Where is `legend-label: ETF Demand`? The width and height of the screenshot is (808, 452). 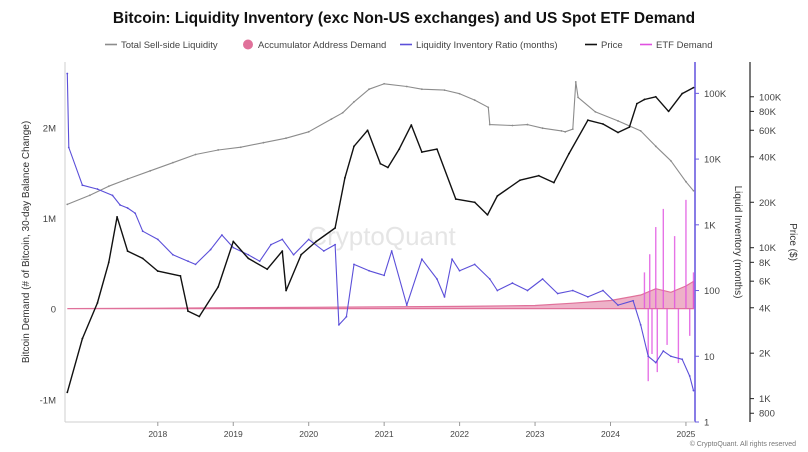 legend-label: ETF Demand is located at coordinates (684, 45).